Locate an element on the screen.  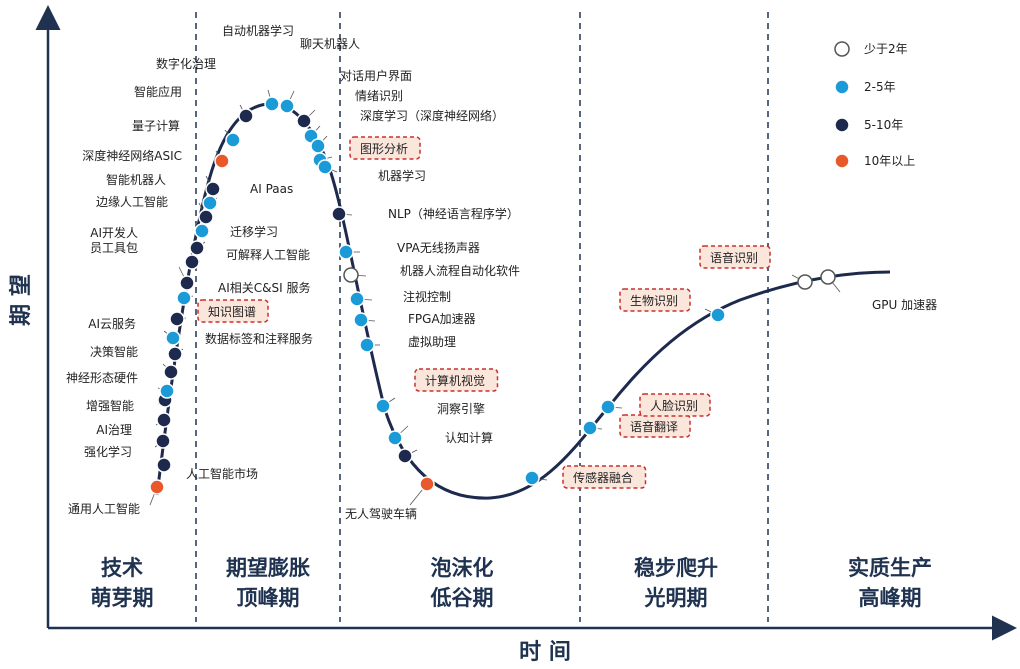
legend-label: 10年以上 is located at coordinates (889, 161).